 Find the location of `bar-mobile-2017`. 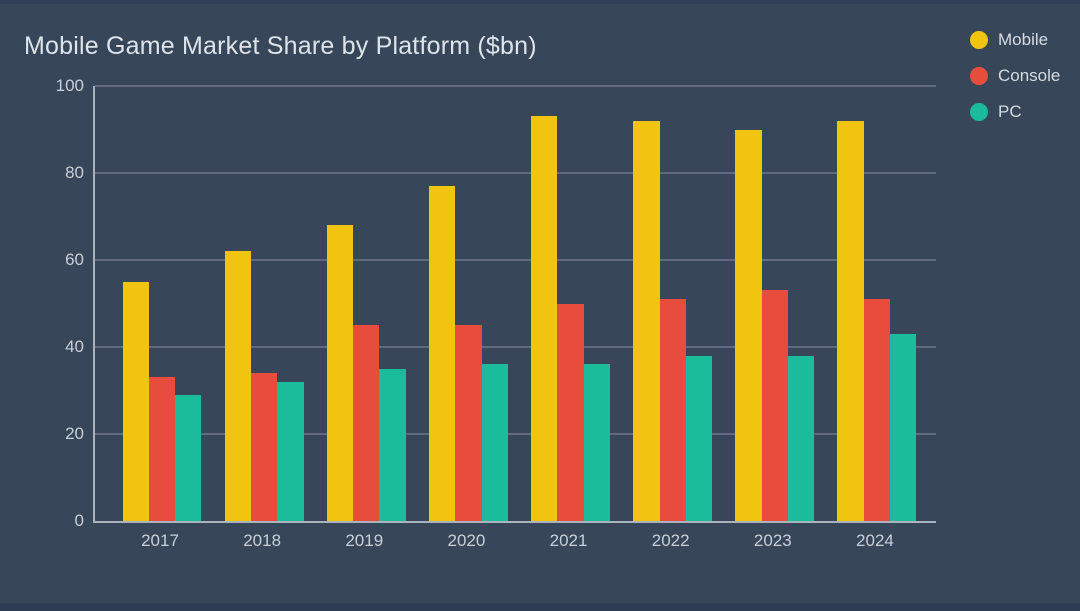

bar-mobile-2017 is located at coordinates (135, 401).